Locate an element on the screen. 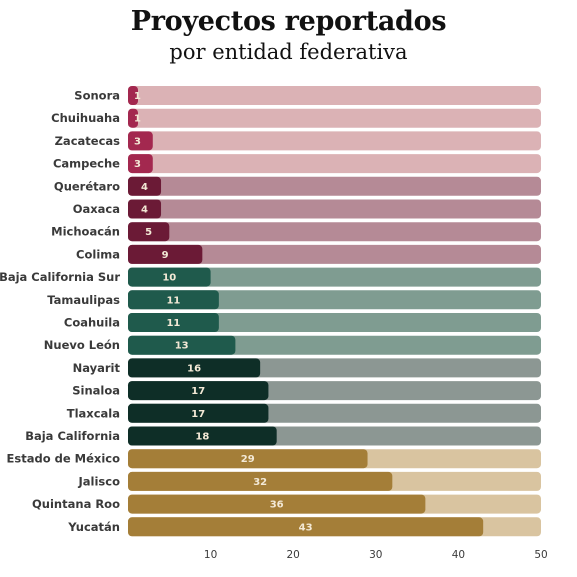  category-label: Sinaloa is located at coordinates (96, 391).